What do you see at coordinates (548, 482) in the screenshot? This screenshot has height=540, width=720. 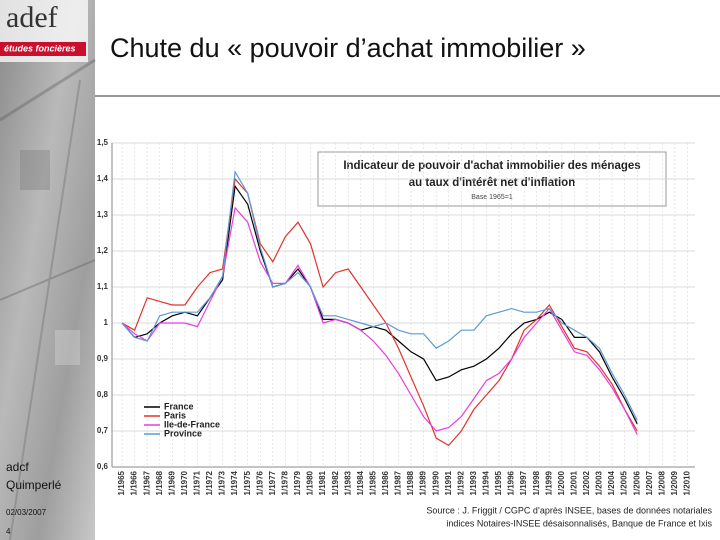 I see `x-tick-label: 1/1999` at bounding box center [548, 482].